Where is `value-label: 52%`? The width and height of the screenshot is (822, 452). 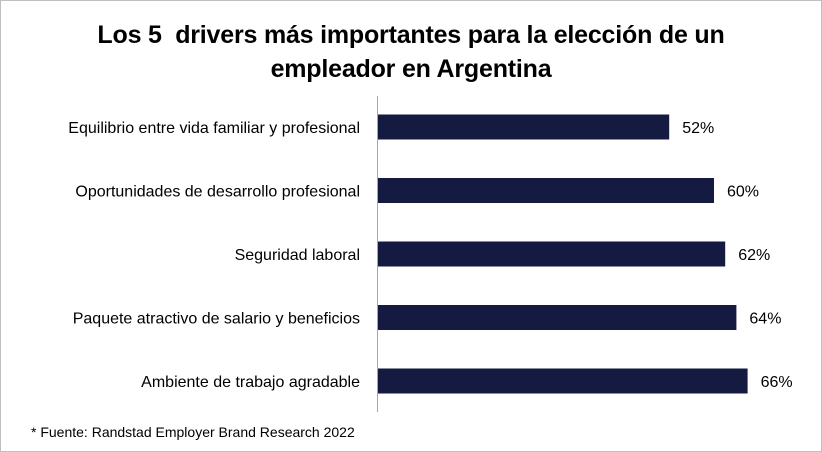 value-label: 52% is located at coordinates (698, 128).